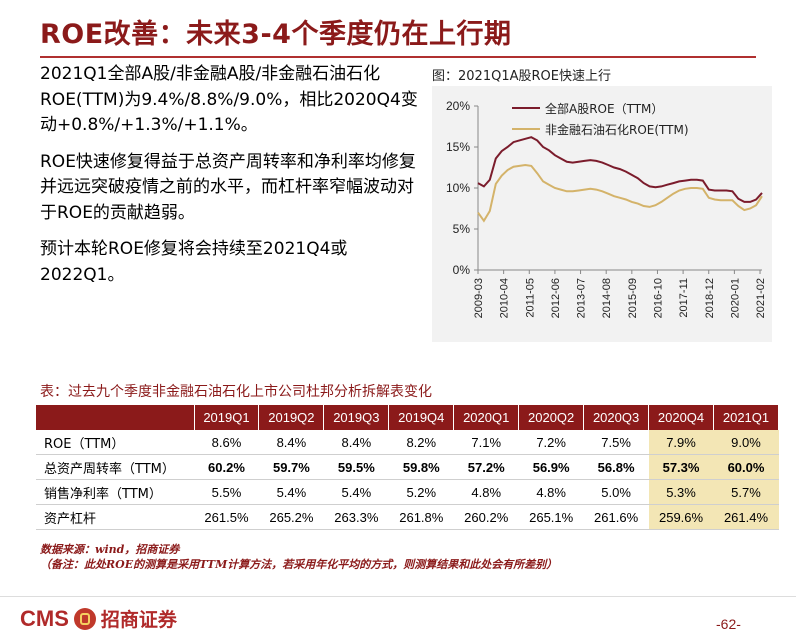 The image size is (796, 637). What do you see at coordinates (616, 467) in the screenshot?
I see `table-cell: 56.8%` at bounding box center [616, 467].